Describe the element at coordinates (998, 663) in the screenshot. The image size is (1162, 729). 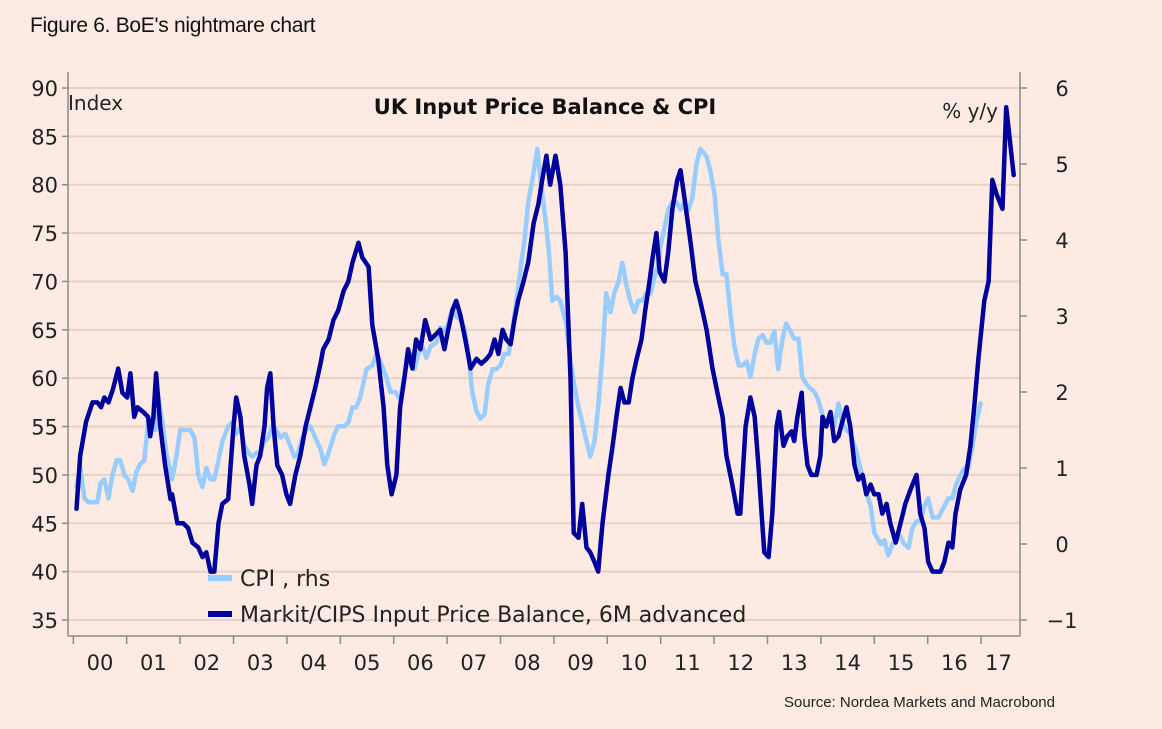
I see `x-axis-tick-label: 17` at that location.